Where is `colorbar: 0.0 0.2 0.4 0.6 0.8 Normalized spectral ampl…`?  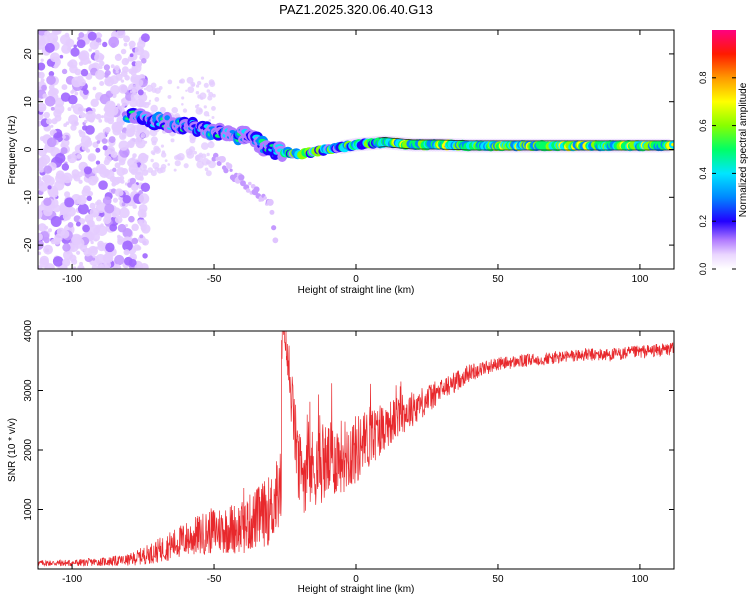 colorbar: 0.0 0.2 0.4 0.6 0.8 Normalized spectral ampl… is located at coordinates (723, 152).